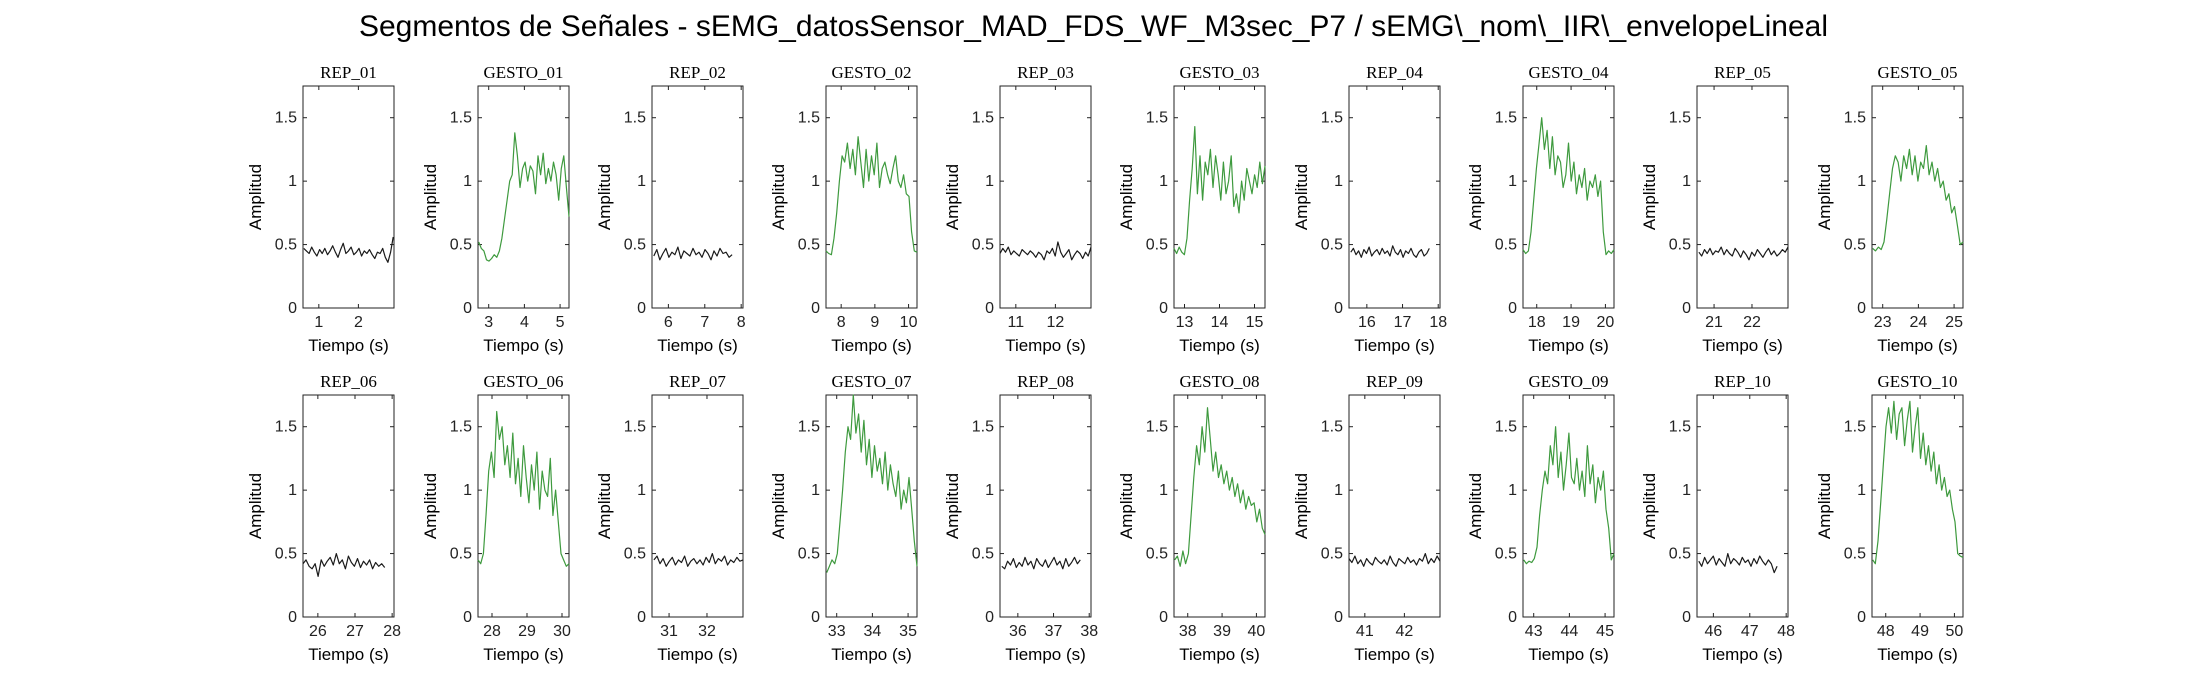 The width and height of the screenshot is (2187, 688). I want to click on x-tick-label: 28, so click(492, 631).